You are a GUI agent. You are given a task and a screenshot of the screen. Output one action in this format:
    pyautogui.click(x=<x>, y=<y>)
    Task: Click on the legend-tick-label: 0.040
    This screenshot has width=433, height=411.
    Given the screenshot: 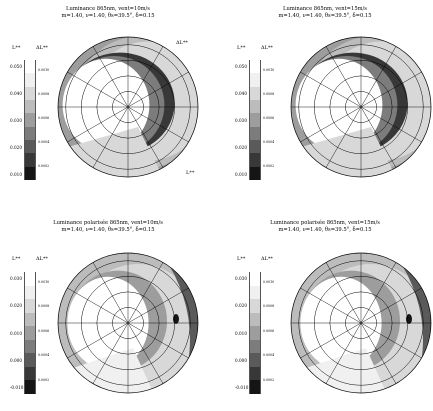 What is the action you would take?
    pyautogui.click(x=16, y=93)
    